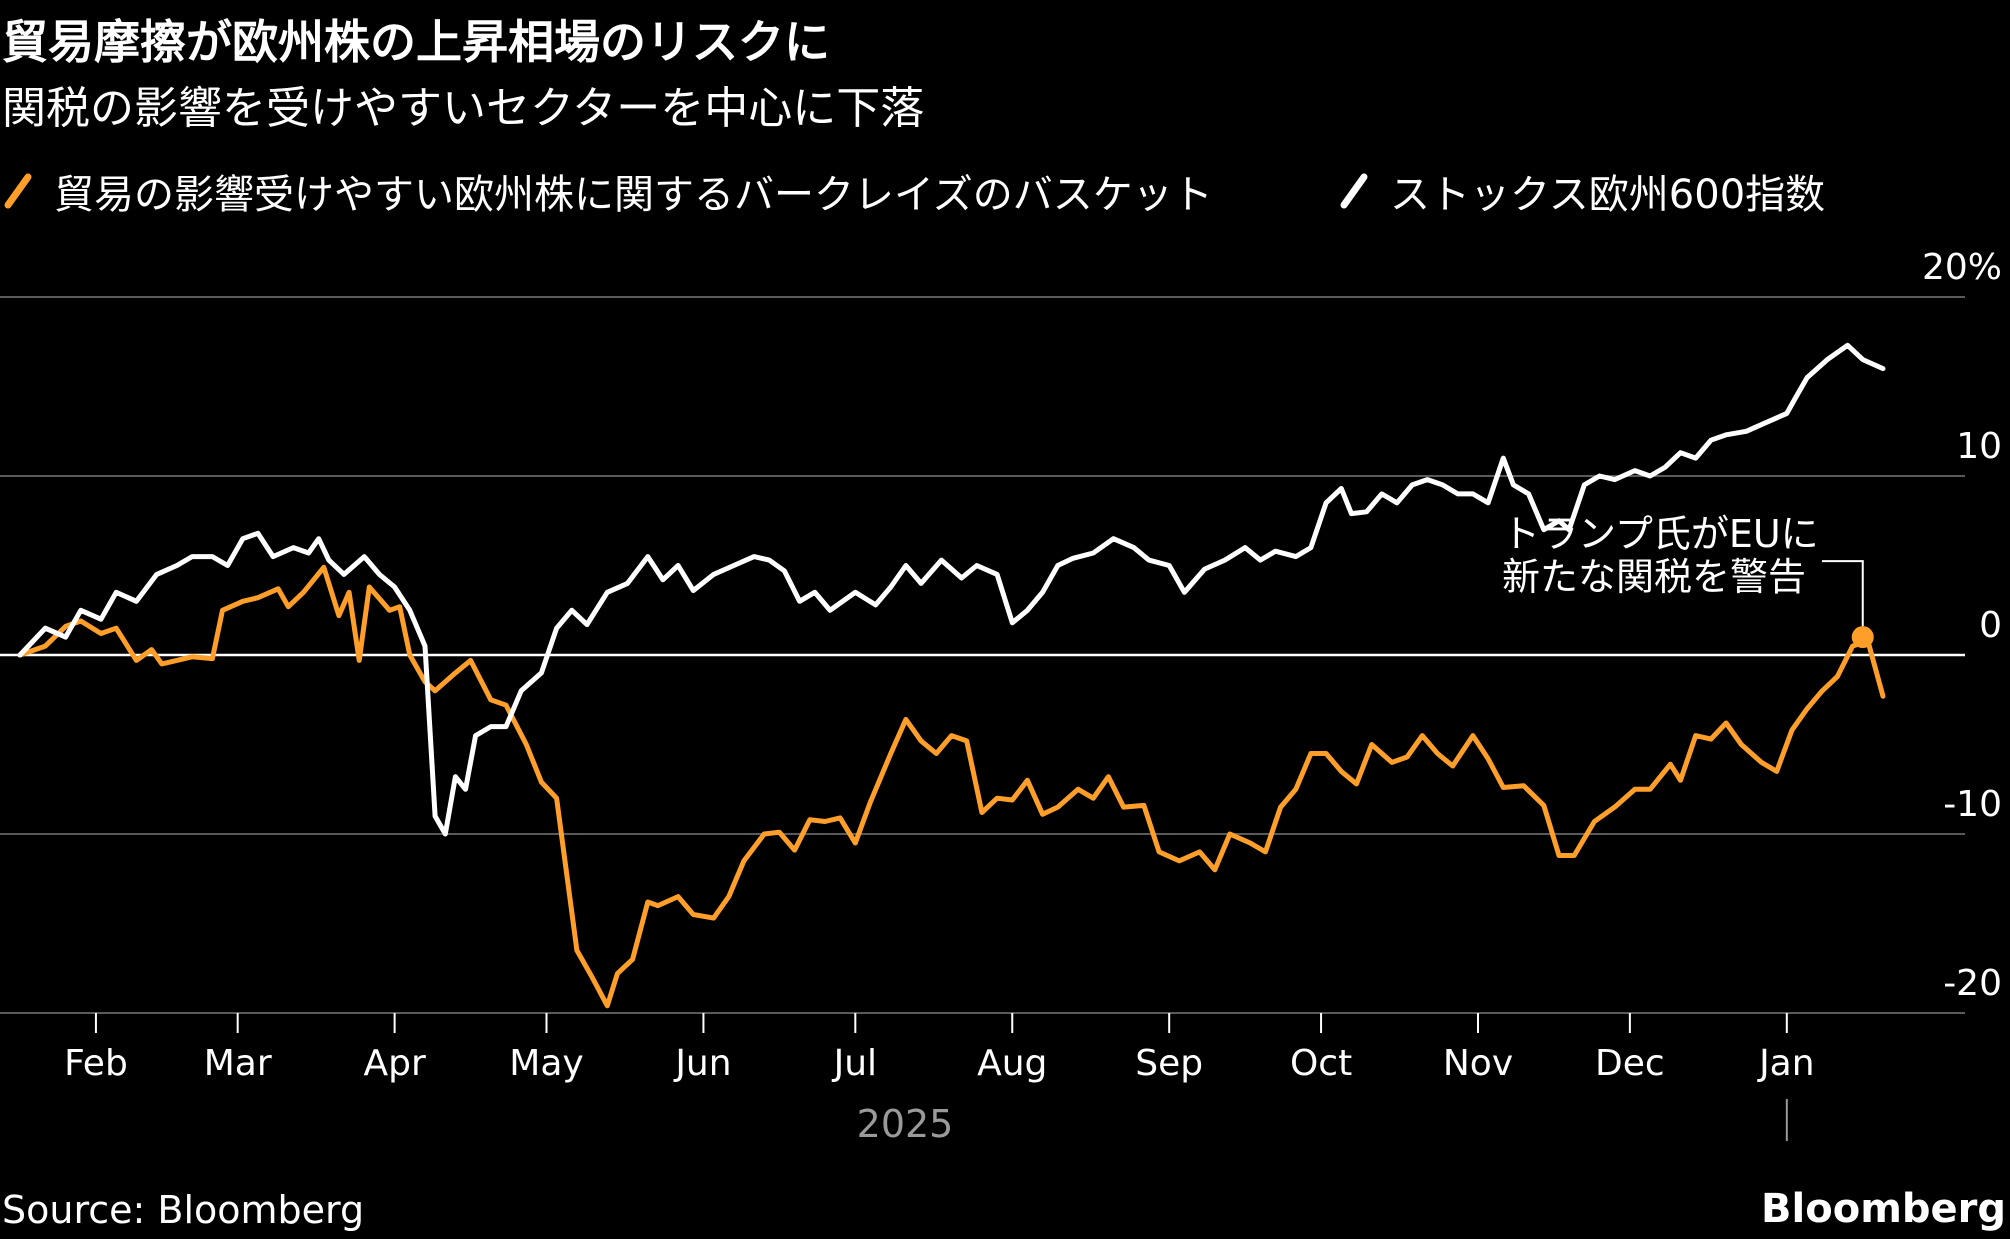 This screenshot has width=2010, height=1239. What do you see at coordinates (238, 1063) in the screenshot?
I see `x-tick-label: Mar` at bounding box center [238, 1063].